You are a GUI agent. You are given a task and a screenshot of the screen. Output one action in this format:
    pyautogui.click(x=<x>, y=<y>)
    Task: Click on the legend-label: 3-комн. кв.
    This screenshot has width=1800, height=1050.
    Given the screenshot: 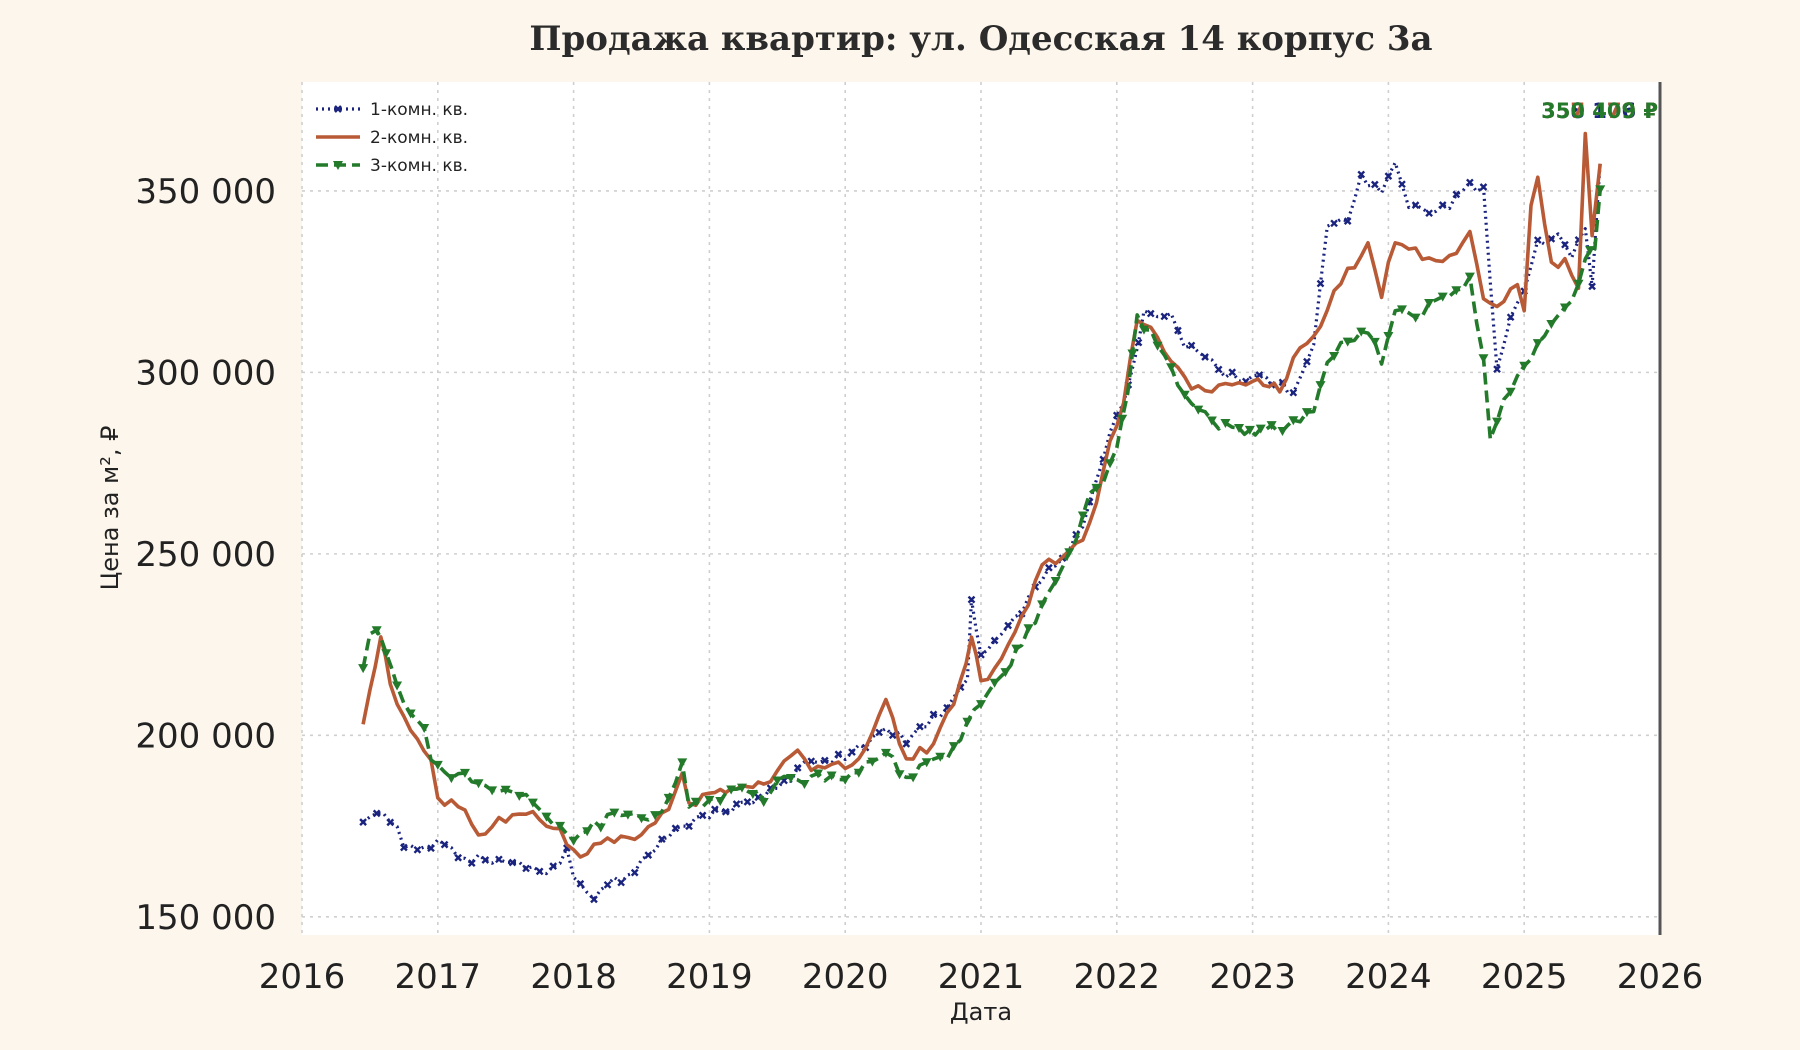 What is the action you would take?
    pyautogui.click(x=419, y=166)
    